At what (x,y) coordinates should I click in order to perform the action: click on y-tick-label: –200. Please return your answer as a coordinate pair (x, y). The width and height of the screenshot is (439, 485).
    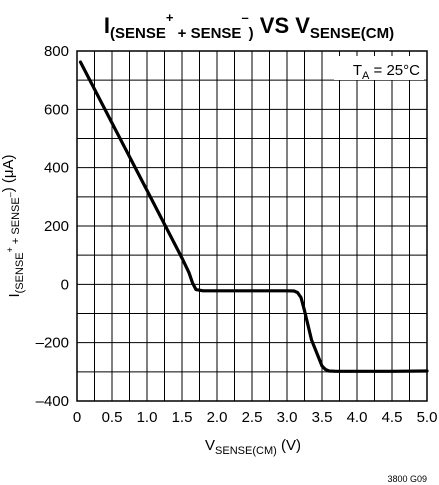
    Looking at the image, I should click on (52, 343).